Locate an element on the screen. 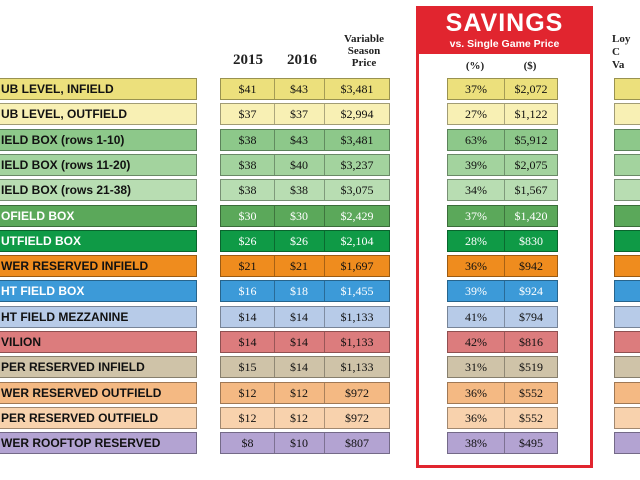 Image resolution: width=640 pixels, height=480 pixels. savings-subtitle: vs. Single Game Price is located at coordinates (504, 44).